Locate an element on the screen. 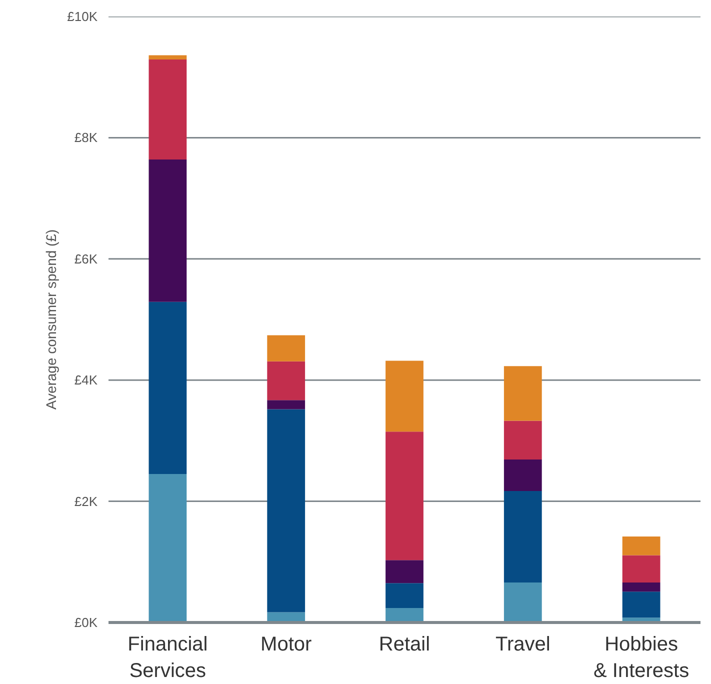 The height and width of the screenshot is (684, 711). x-tick-label: Financial Services is located at coordinates (168, 658).